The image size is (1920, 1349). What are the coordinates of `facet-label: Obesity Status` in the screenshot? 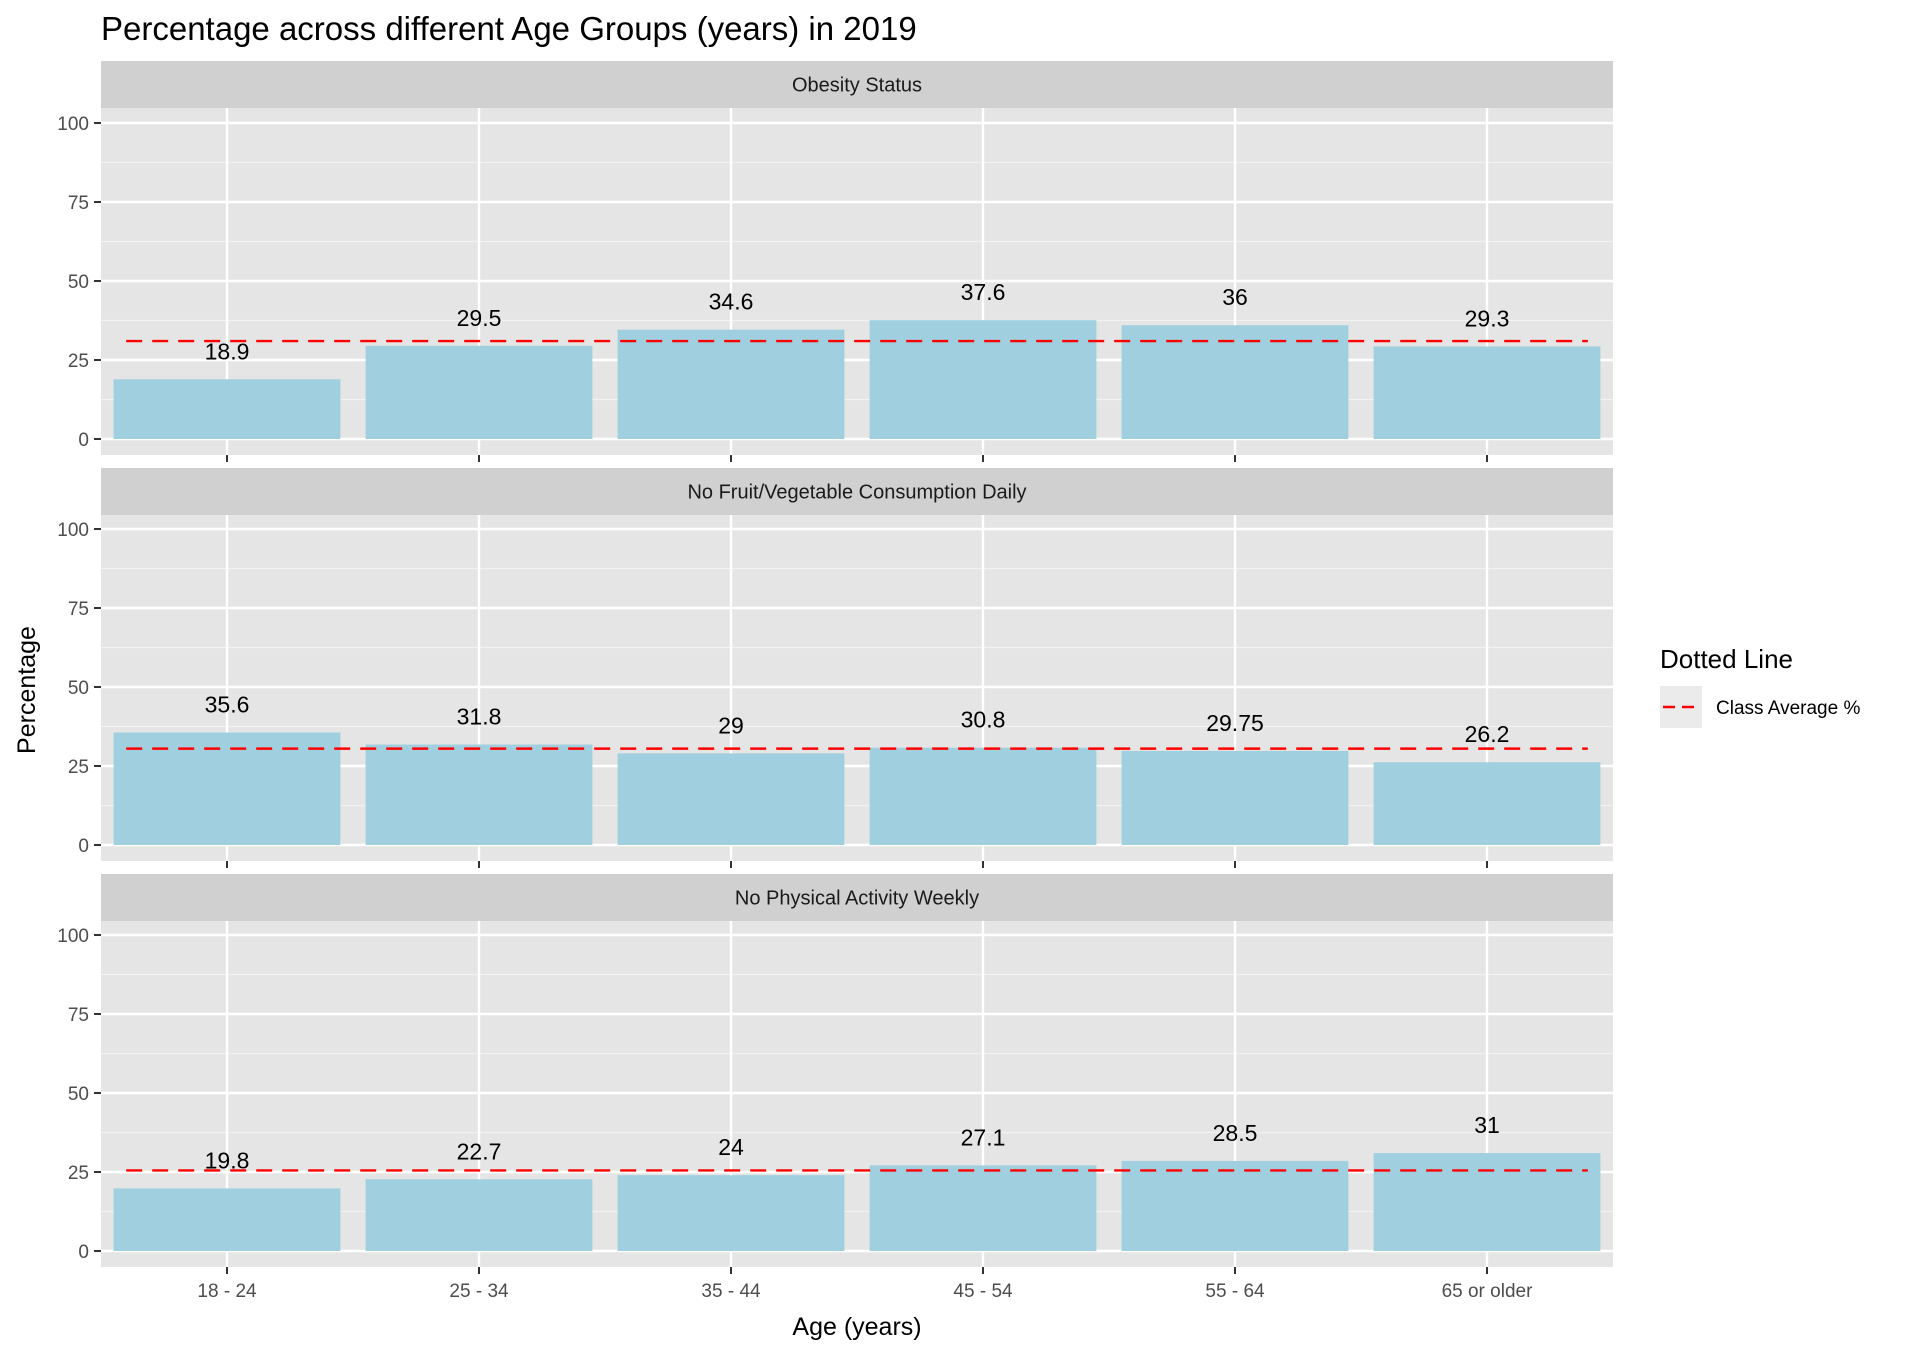 It's located at (857, 86).